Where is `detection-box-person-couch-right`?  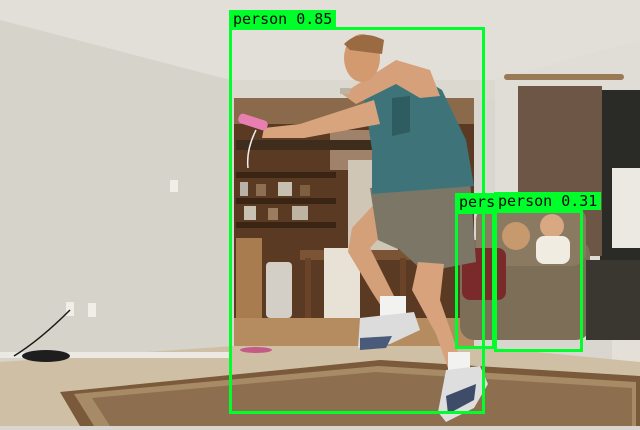 detection-box-person-couch-right is located at coordinates (538, 281).